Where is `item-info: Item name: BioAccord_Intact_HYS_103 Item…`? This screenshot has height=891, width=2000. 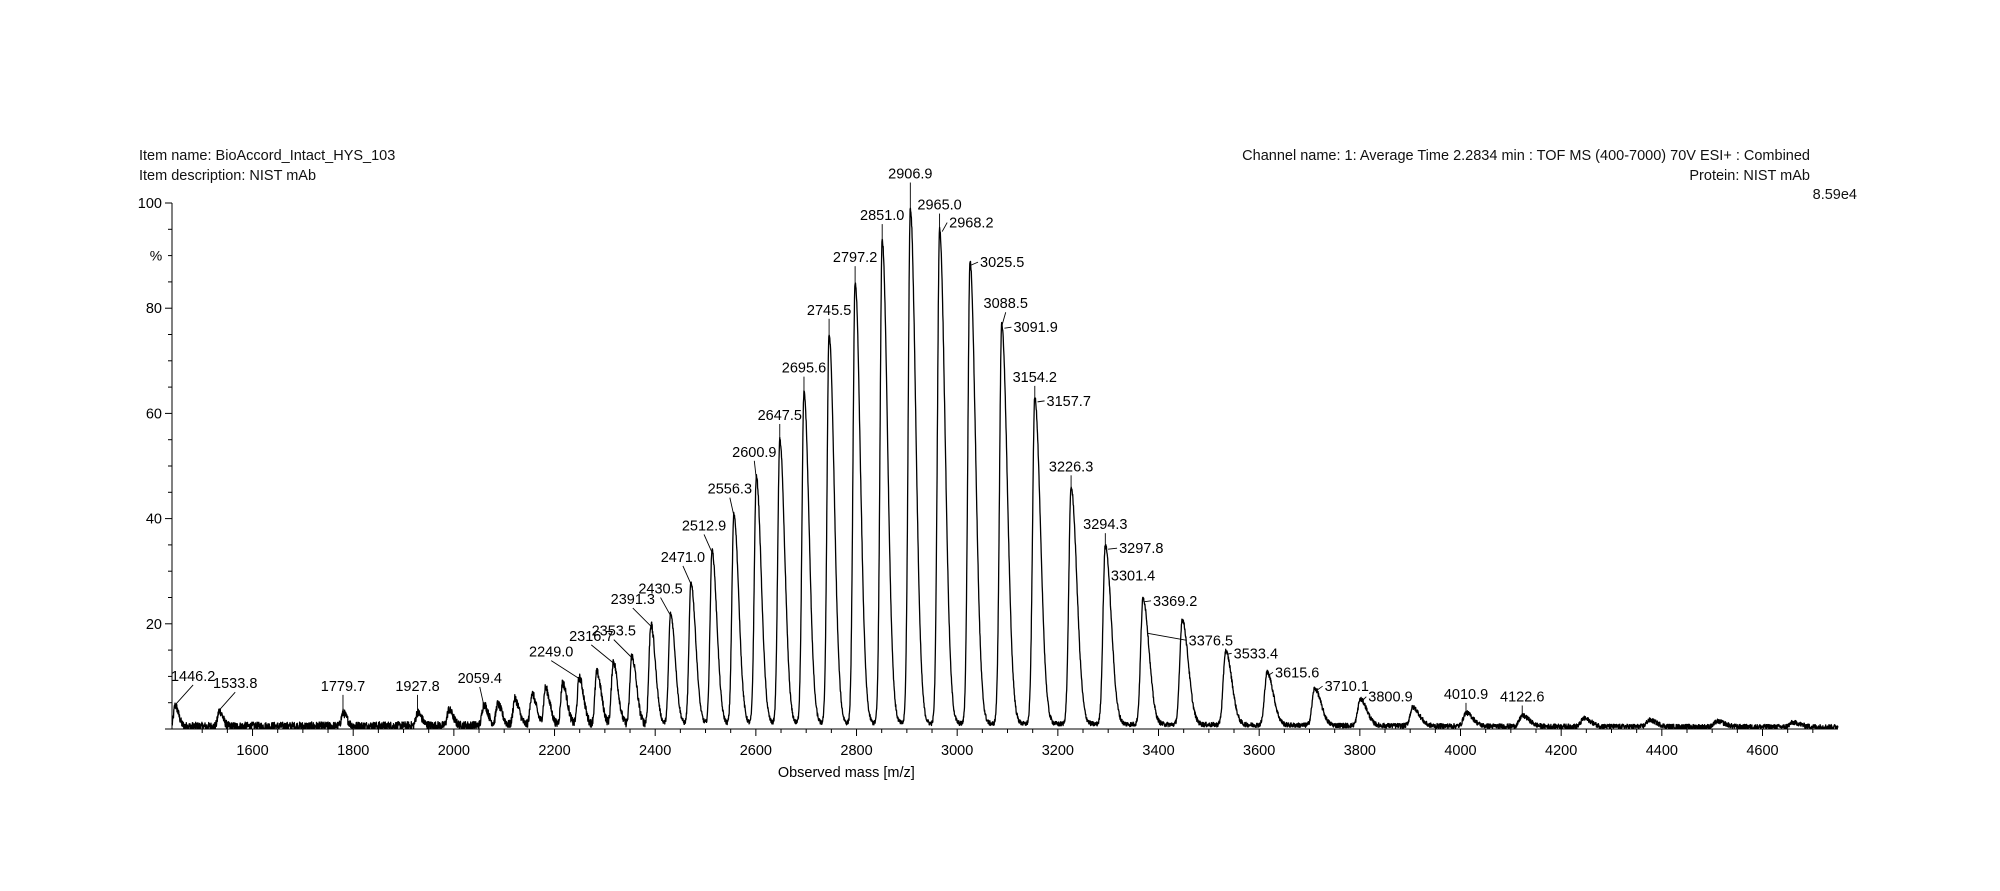 item-info: Item name: BioAccord_Intact_HYS_103 Item… is located at coordinates (267, 166).